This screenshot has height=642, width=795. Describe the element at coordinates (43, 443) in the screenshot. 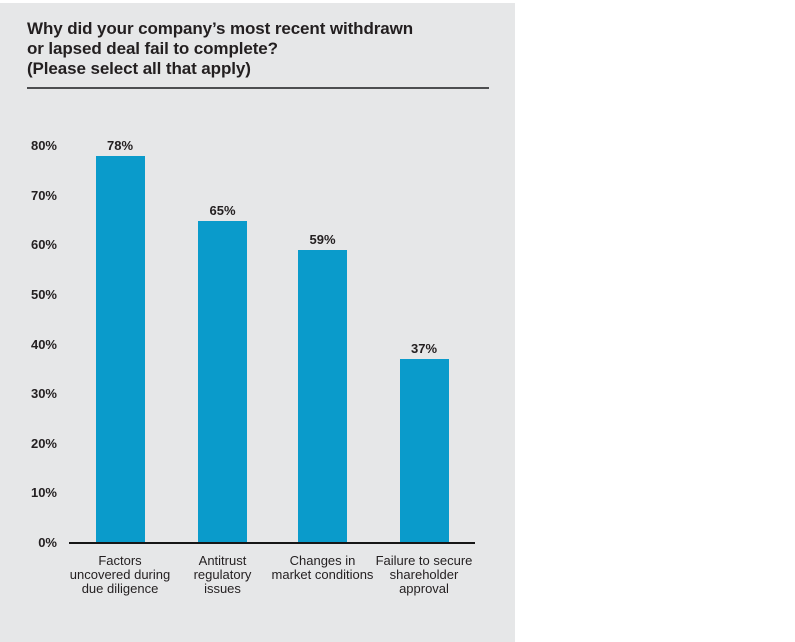

I see `y-axis-tick-label: 20%` at that location.